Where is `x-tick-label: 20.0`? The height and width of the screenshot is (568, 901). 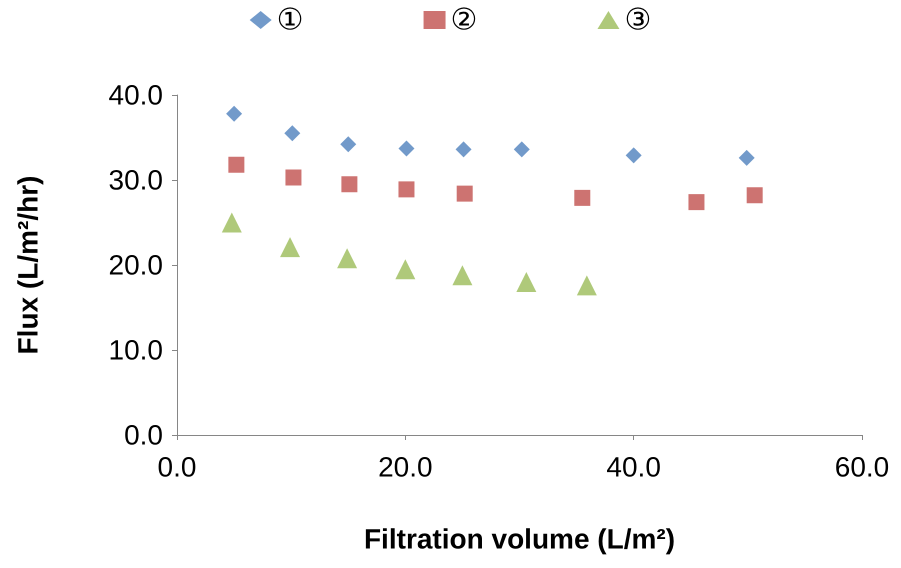
x-tick-label: 20.0 is located at coordinates (405, 467).